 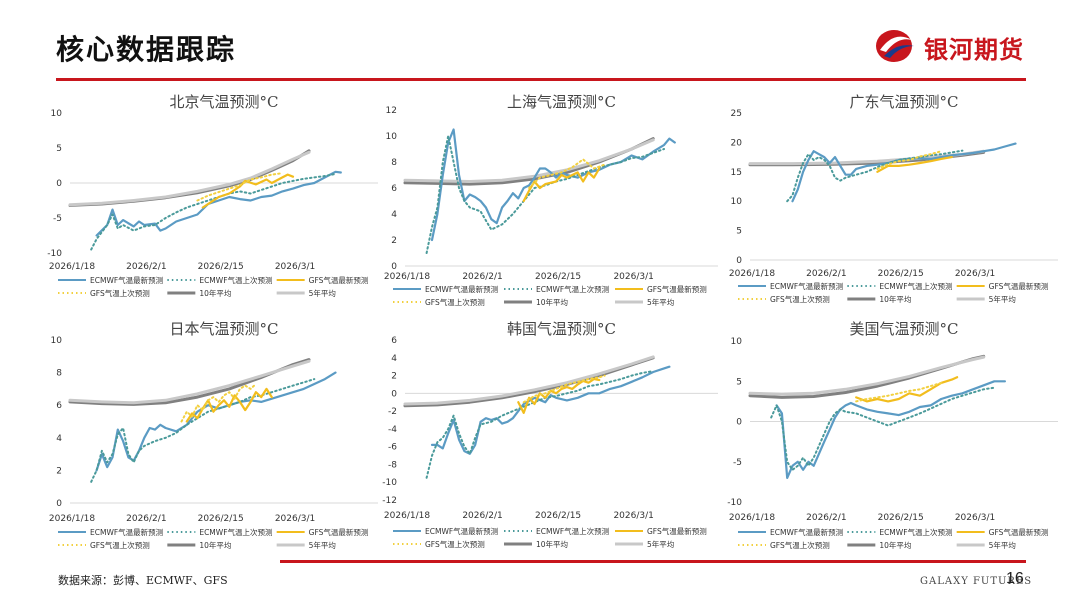 I want to click on chart-title: 北京气温预测°C, so click(x=224, y=102).